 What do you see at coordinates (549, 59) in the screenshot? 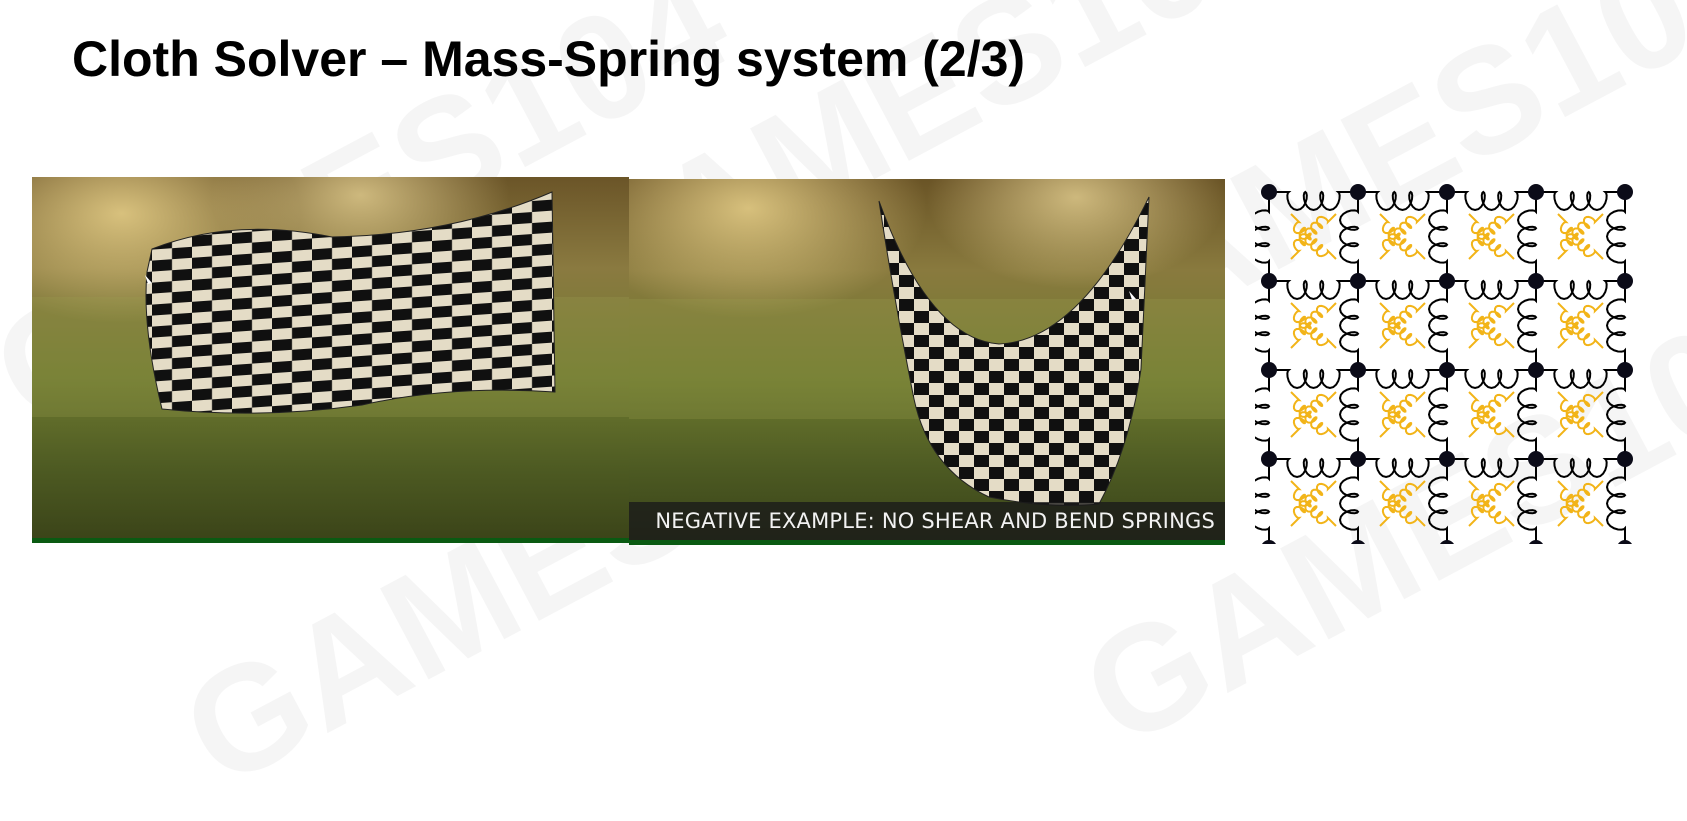
I see `slide-title: Cloth Solver – Mass-Spring system (2/3)` at bounding box center [549, 59].